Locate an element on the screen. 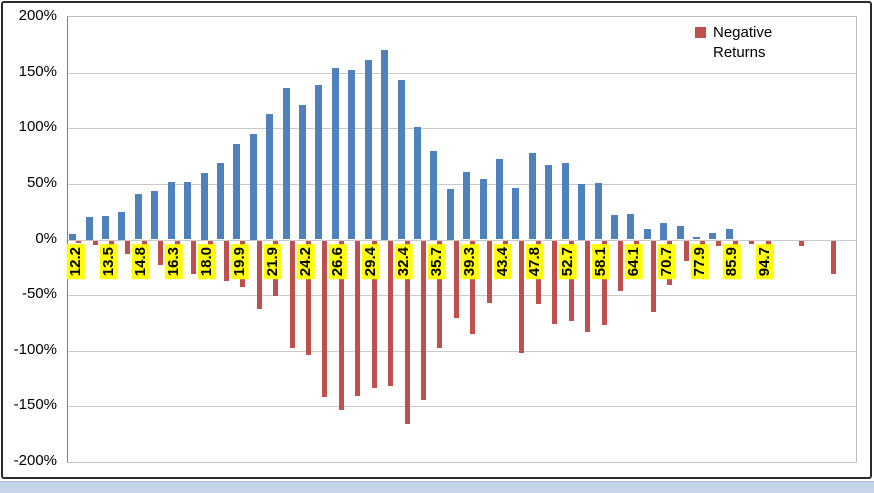 The height and width of the screenshot is (493, 874). x-axis-label: 39.3 is located at coordinates (469, 261).